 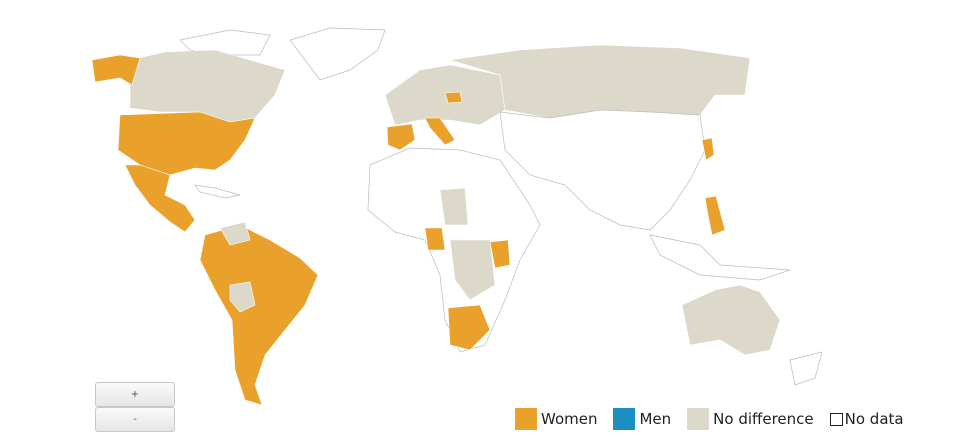 What do you see at coordinates (731, 320) in the screenshot?
I see `australia` at bounding box center [731, 320].